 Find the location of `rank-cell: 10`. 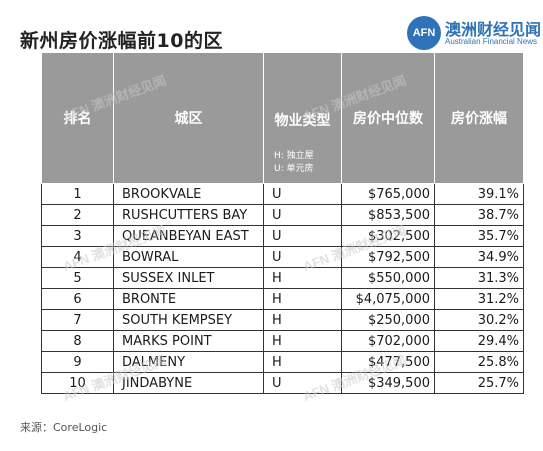

rank-cell: 10 is located at coordinates (77, 383).